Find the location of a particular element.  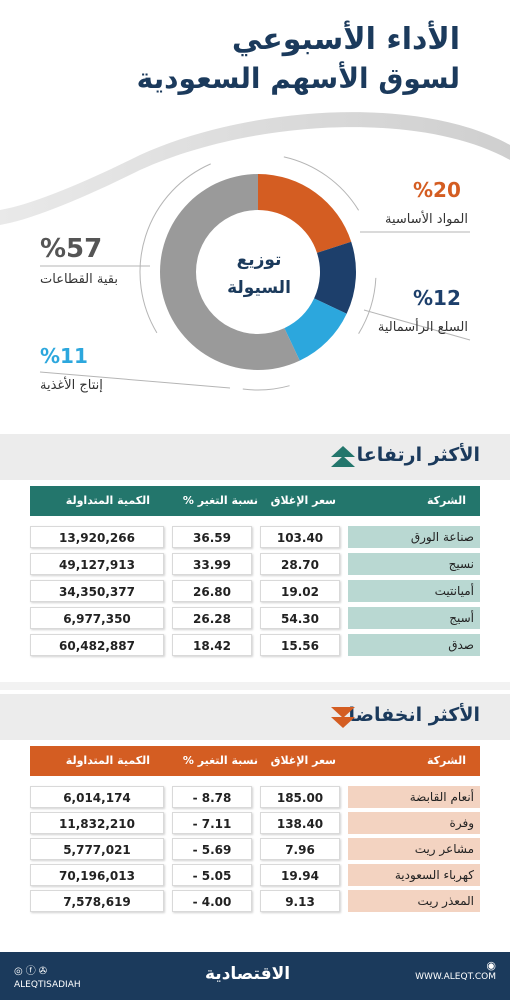

losers-title: الأكثر انخفاضا is located at coordinates (414, 715).